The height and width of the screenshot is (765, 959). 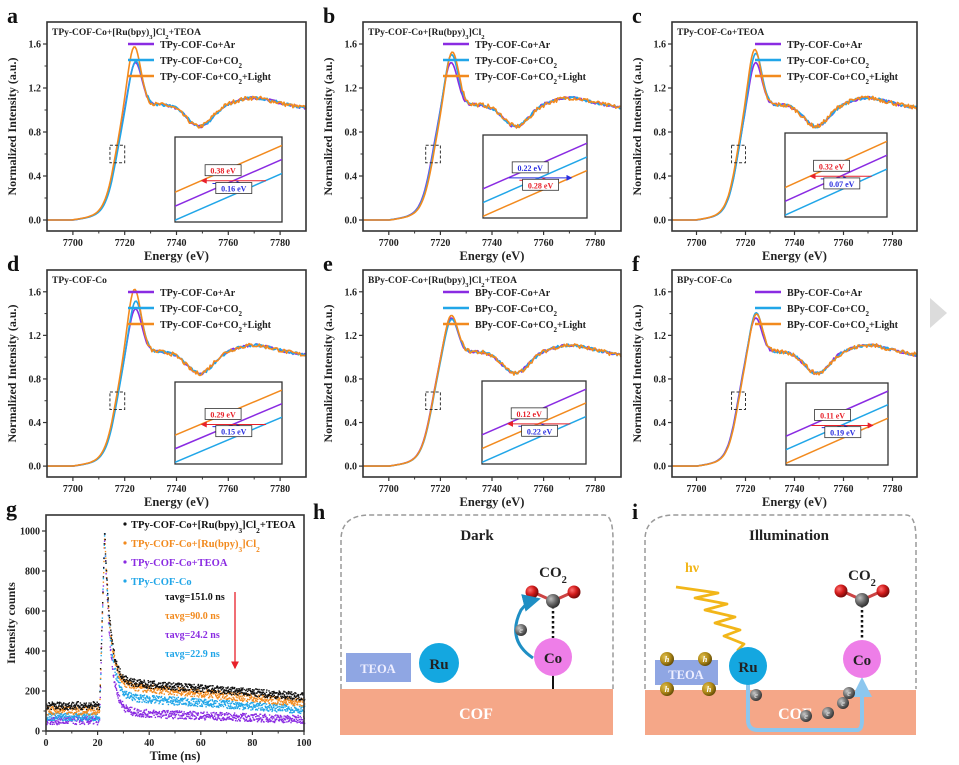 I want to click on next-slide-arrow-icon, so click(x=938, y=313).